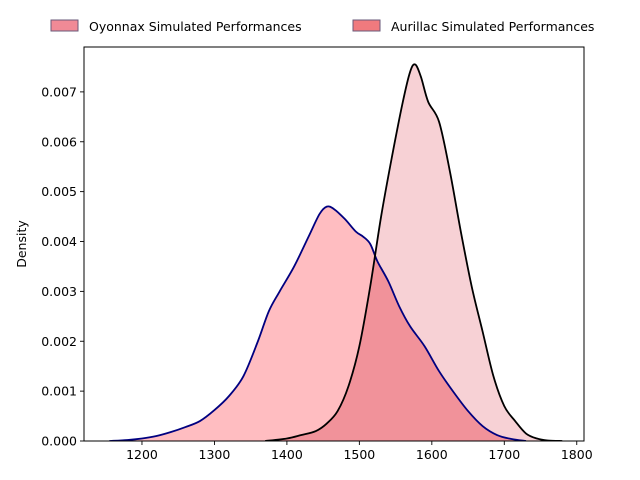  What do you see at coordinates (59, 91) in the screenshot?
I see `y-tick-label-7: 0.007` at bounding box center [59, 91].